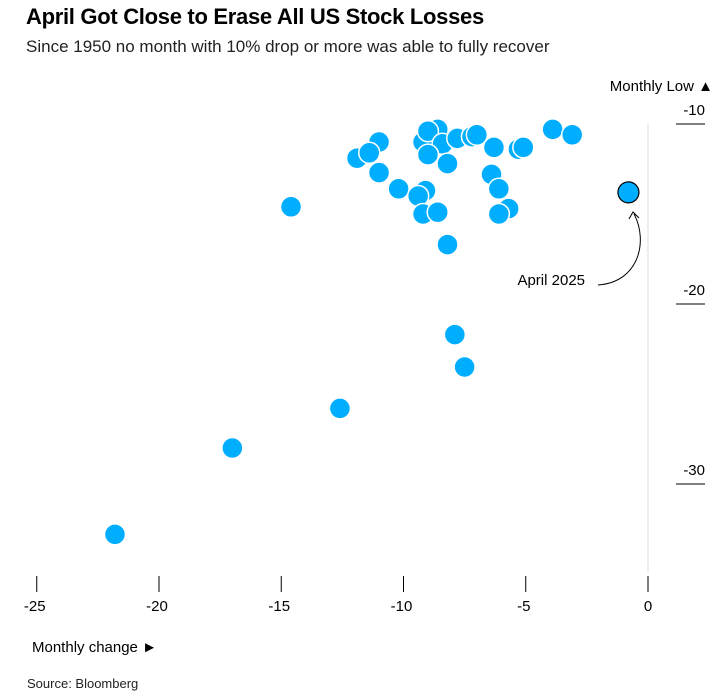 Image resolution: width=725 pixels, height=699 pixels. I want to click on annotation-arrow, so click(619, 249).